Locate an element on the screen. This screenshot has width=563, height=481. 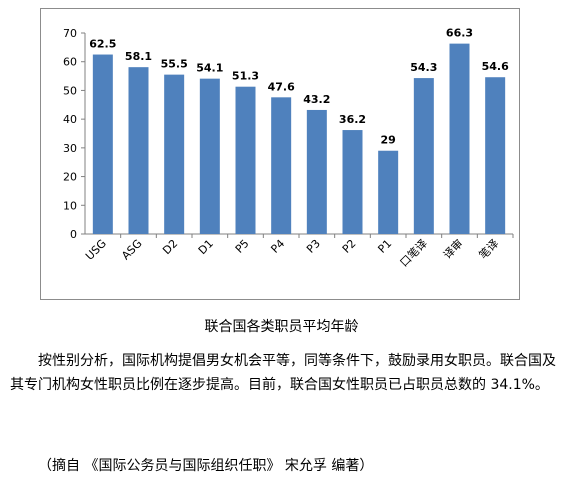
y-tick-label: 10 is located at coordinates (70, 205).